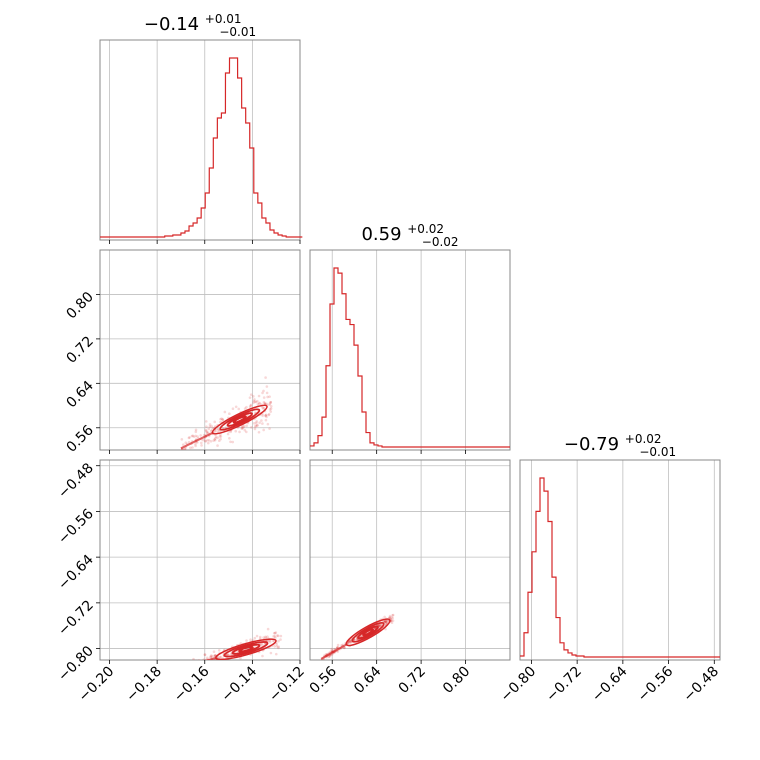 The height and width of the screenshot is (760, 760). What do you see at coordinates (412, 680) in the screenshot?
I see `xtick-label-1-2: 0.72` at bounding box center [412, 680].